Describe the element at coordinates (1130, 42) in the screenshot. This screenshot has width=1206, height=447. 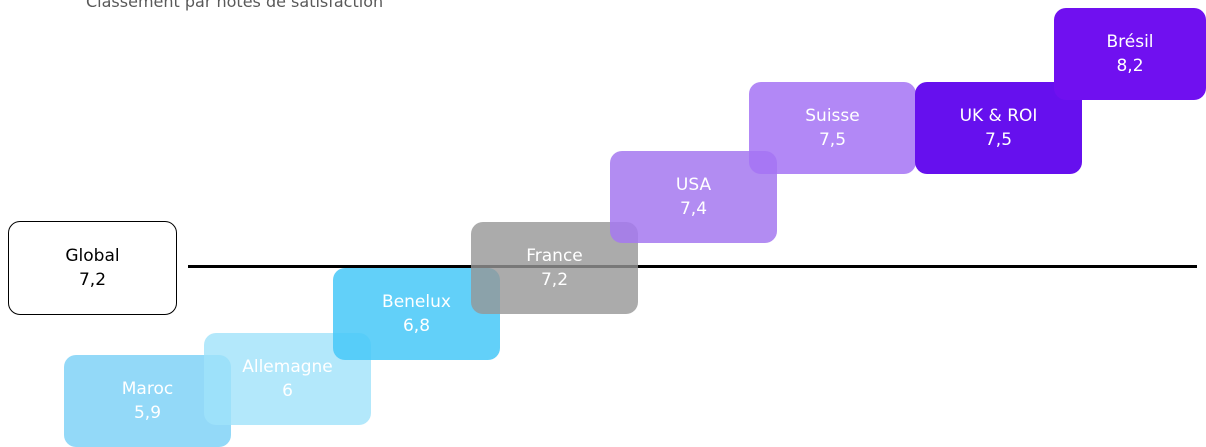
I see `country-label: Brésil` at that location.